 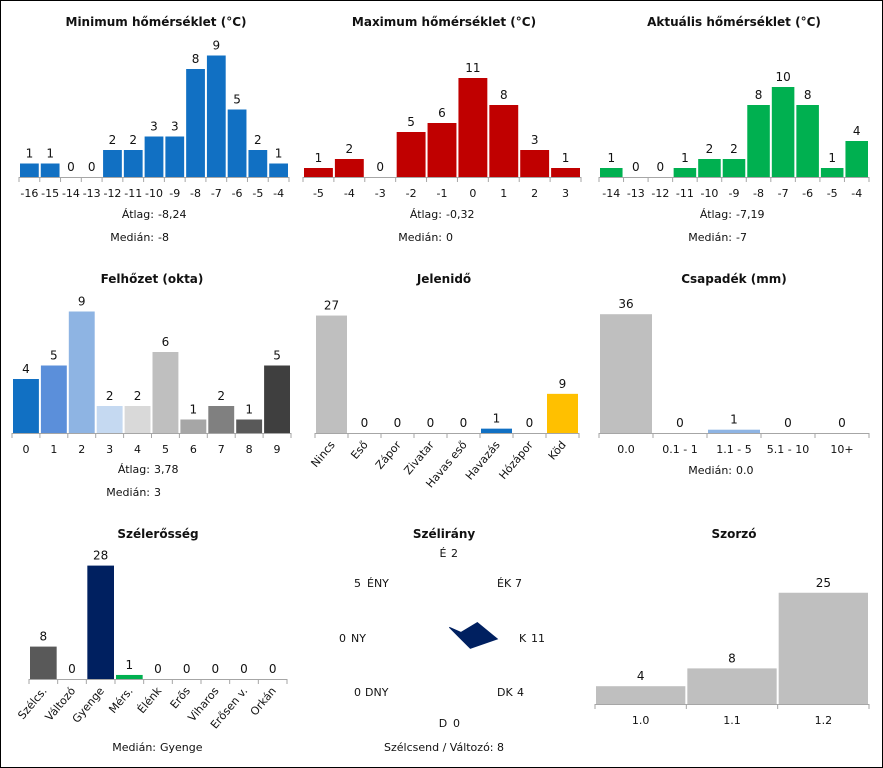 I want to click on category-label: -10, so click(x=154, y=193).